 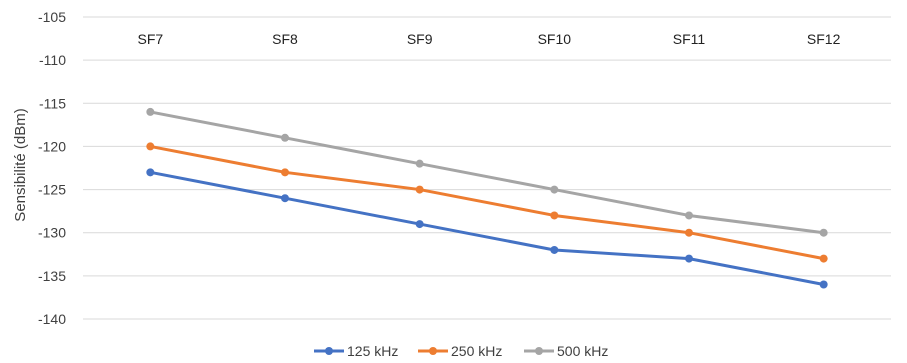 What do you see at coordinates (52, 233) in the screenshot?
I see `y-tick-label: -130` at bounding box center [52, 233].